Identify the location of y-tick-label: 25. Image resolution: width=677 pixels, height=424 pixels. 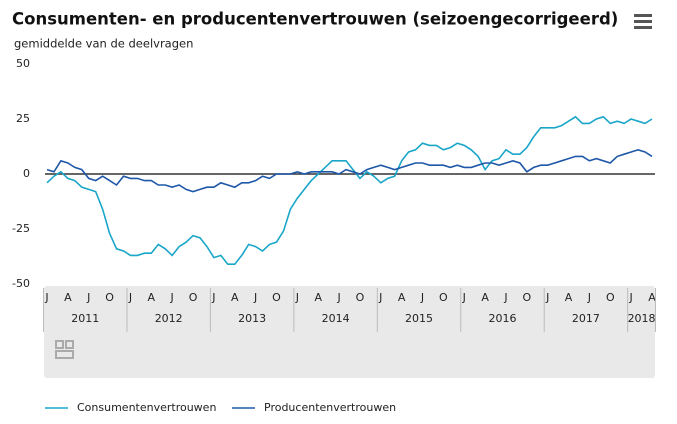
(23, 118).